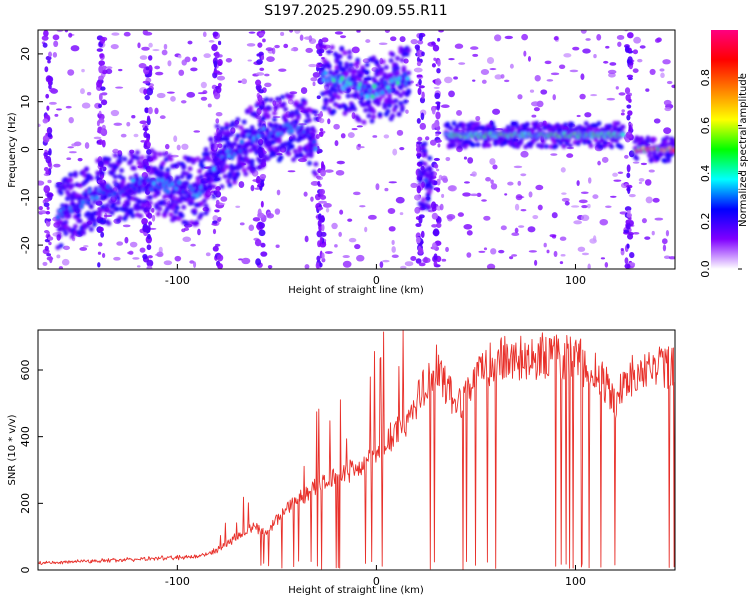 The width and height of the screenshot is (750, 600). I want to click on y-tick-label: -10, so click(25, 197).